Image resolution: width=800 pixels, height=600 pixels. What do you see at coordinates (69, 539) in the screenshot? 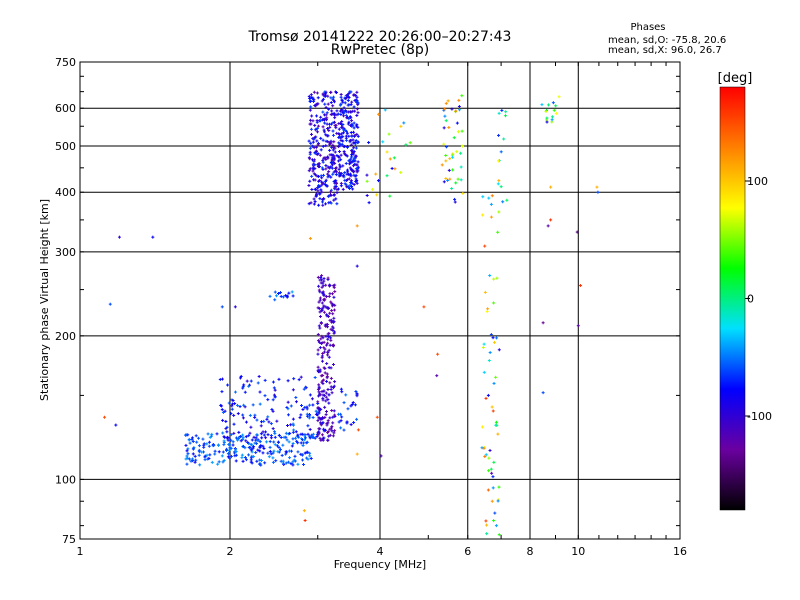
I see `y-tick-label: 75` at bounding box center [69, 539].